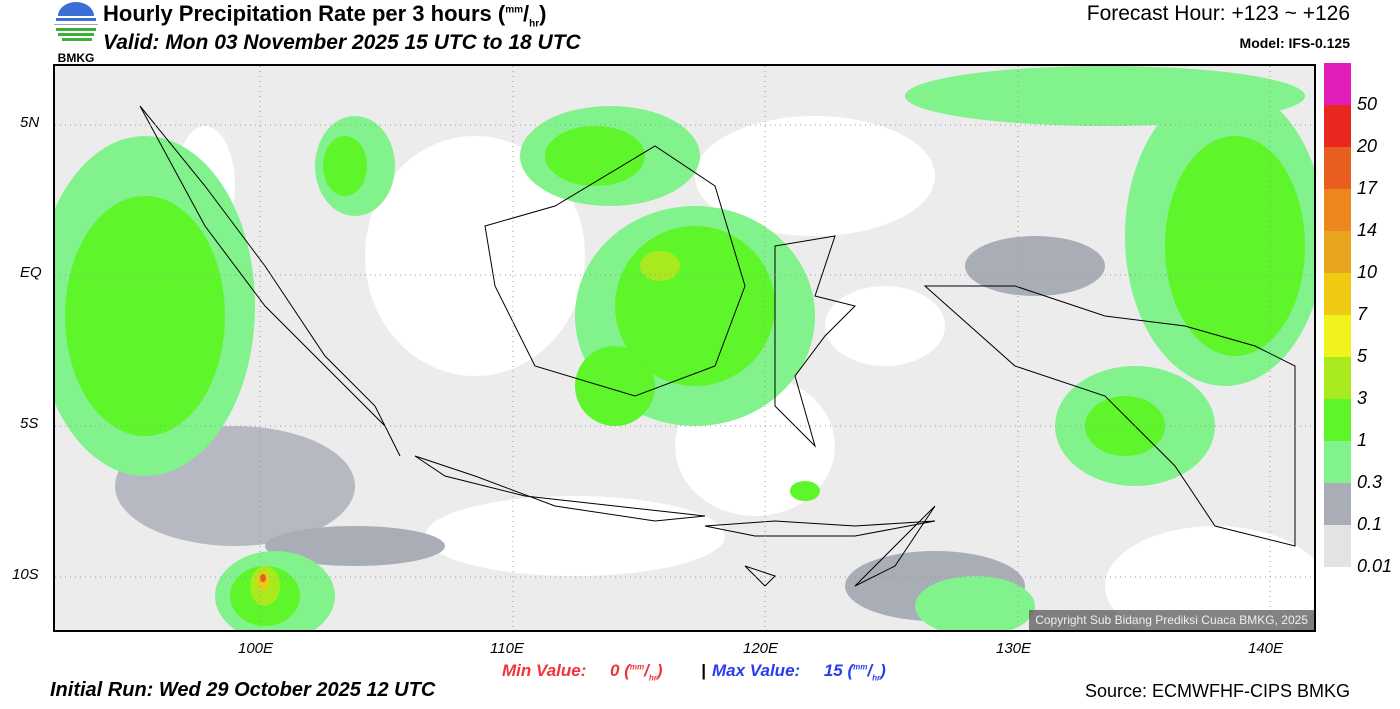  What do you see at coordinates (31, 272) in the screenshot?
I see `lat-label-eq: EQ` at bounding box center [31, 272].